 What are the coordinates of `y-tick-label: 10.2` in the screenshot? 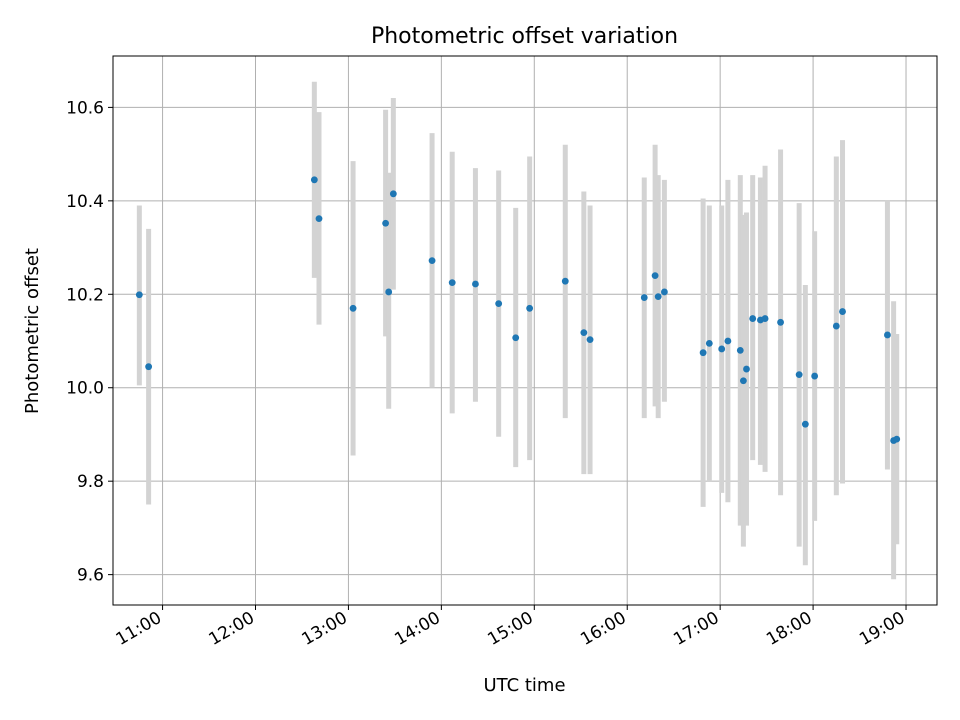 It's located at (85, 295).